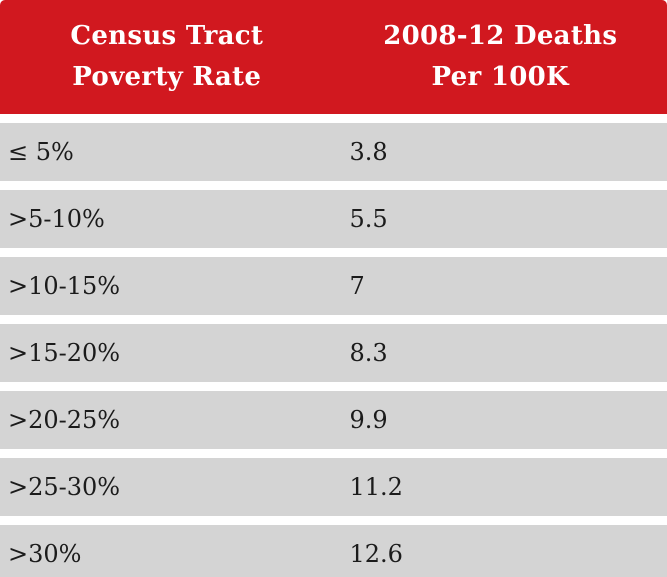 Image resolution: width=667 pixels, height=577 pixels. What do you see at coordinates (333, 286) in the screenshot?
I see `table-row: >10-15% 7` at bounding box center [333, 286].